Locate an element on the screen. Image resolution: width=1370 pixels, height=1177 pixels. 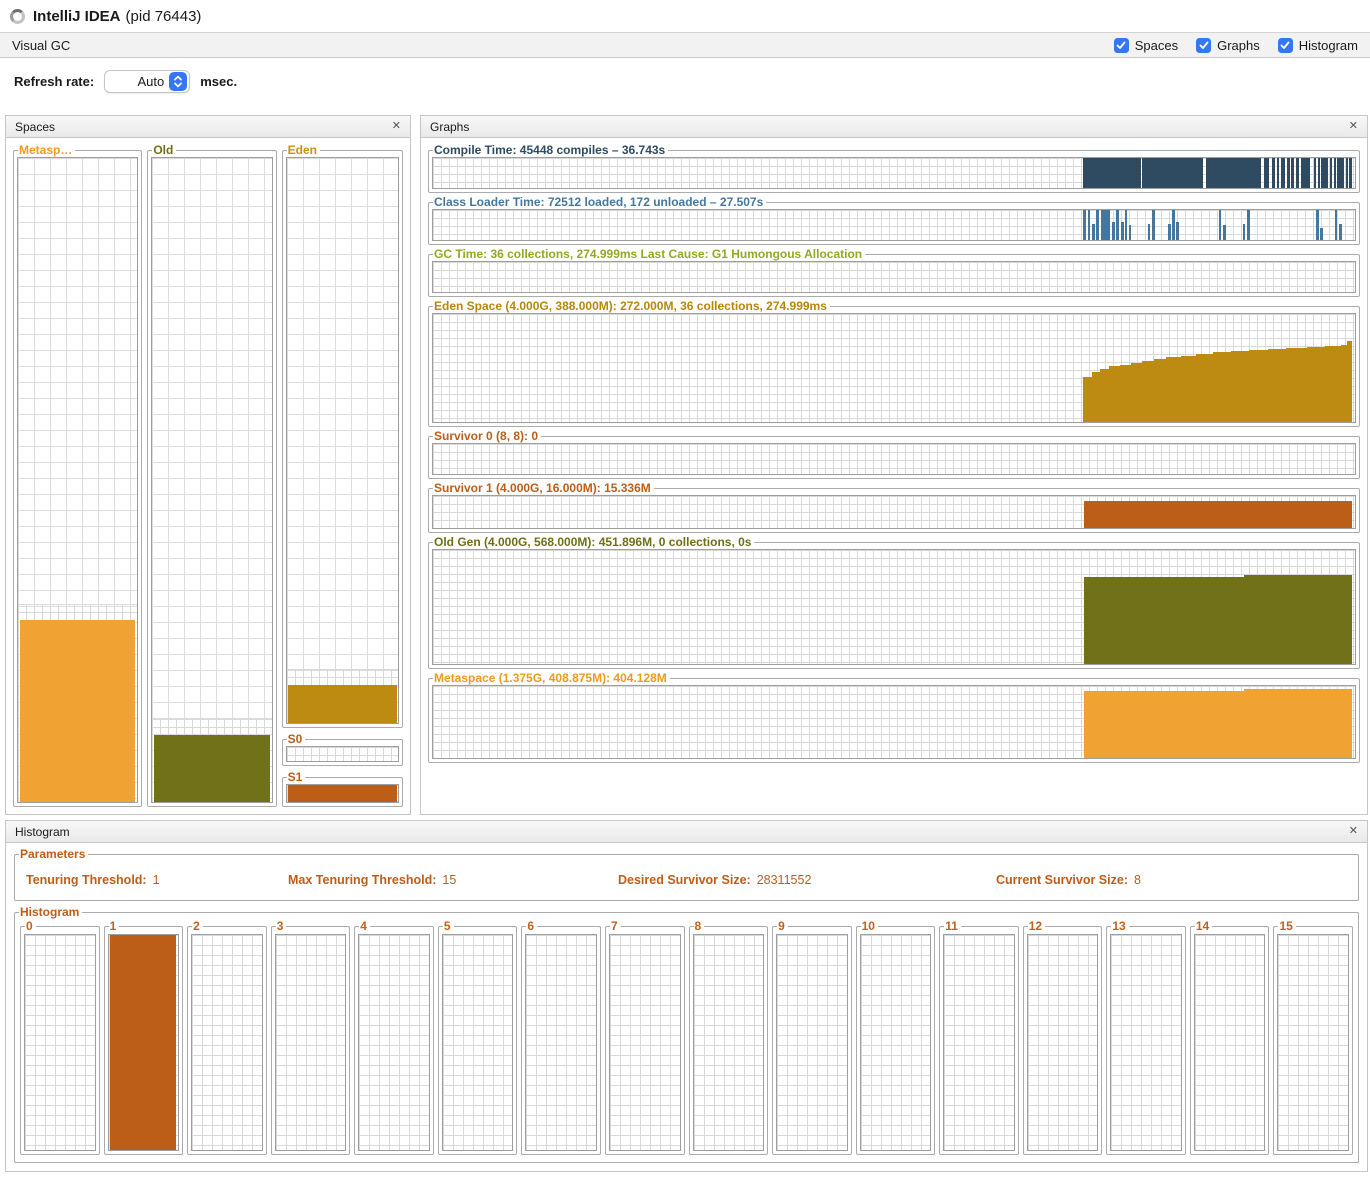
histogram-bin: 5 is located at coordinates (477, 1037).